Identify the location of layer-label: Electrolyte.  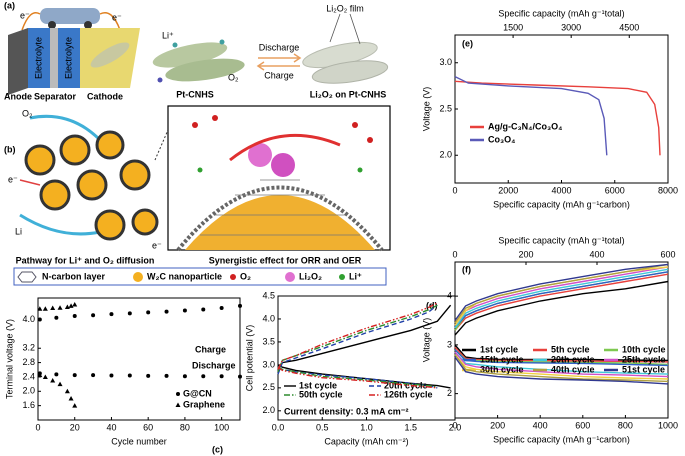
(38, 58).